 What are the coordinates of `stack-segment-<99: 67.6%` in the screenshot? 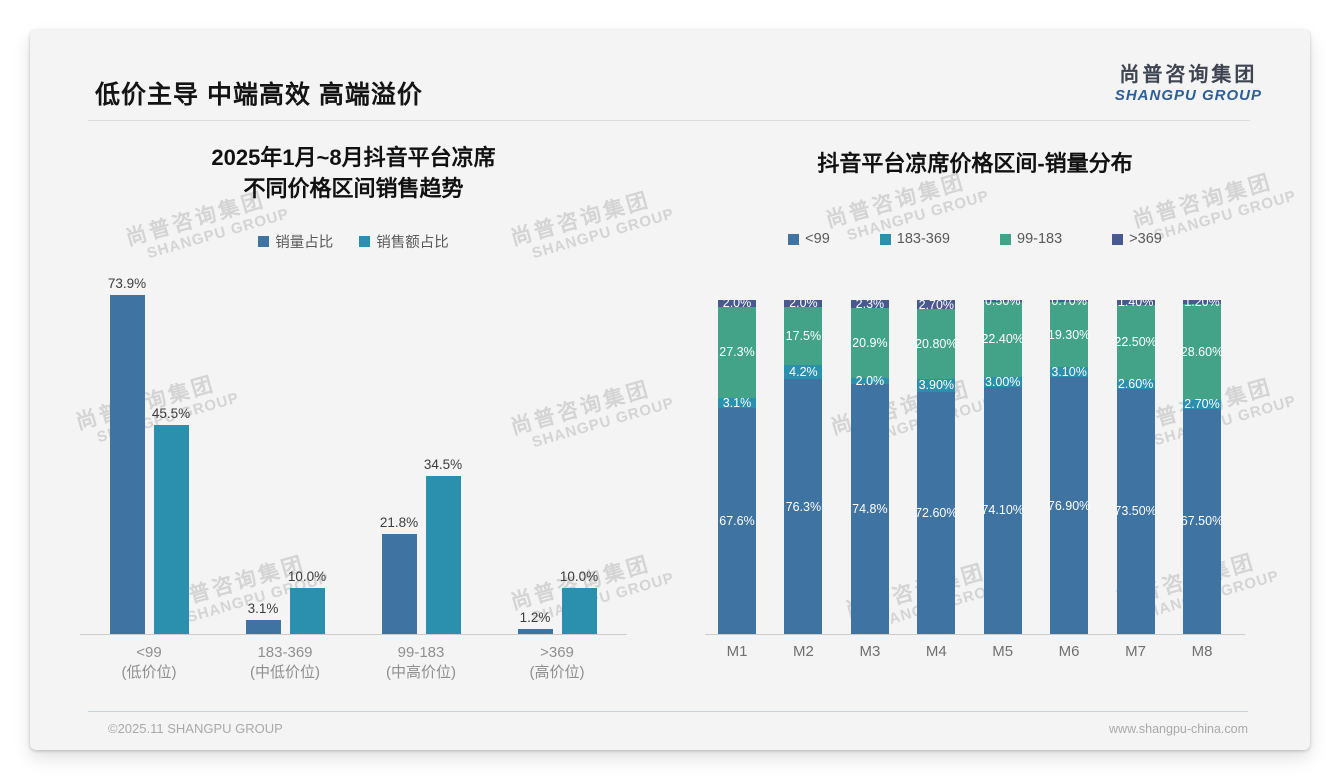 It's located at (737, 521).